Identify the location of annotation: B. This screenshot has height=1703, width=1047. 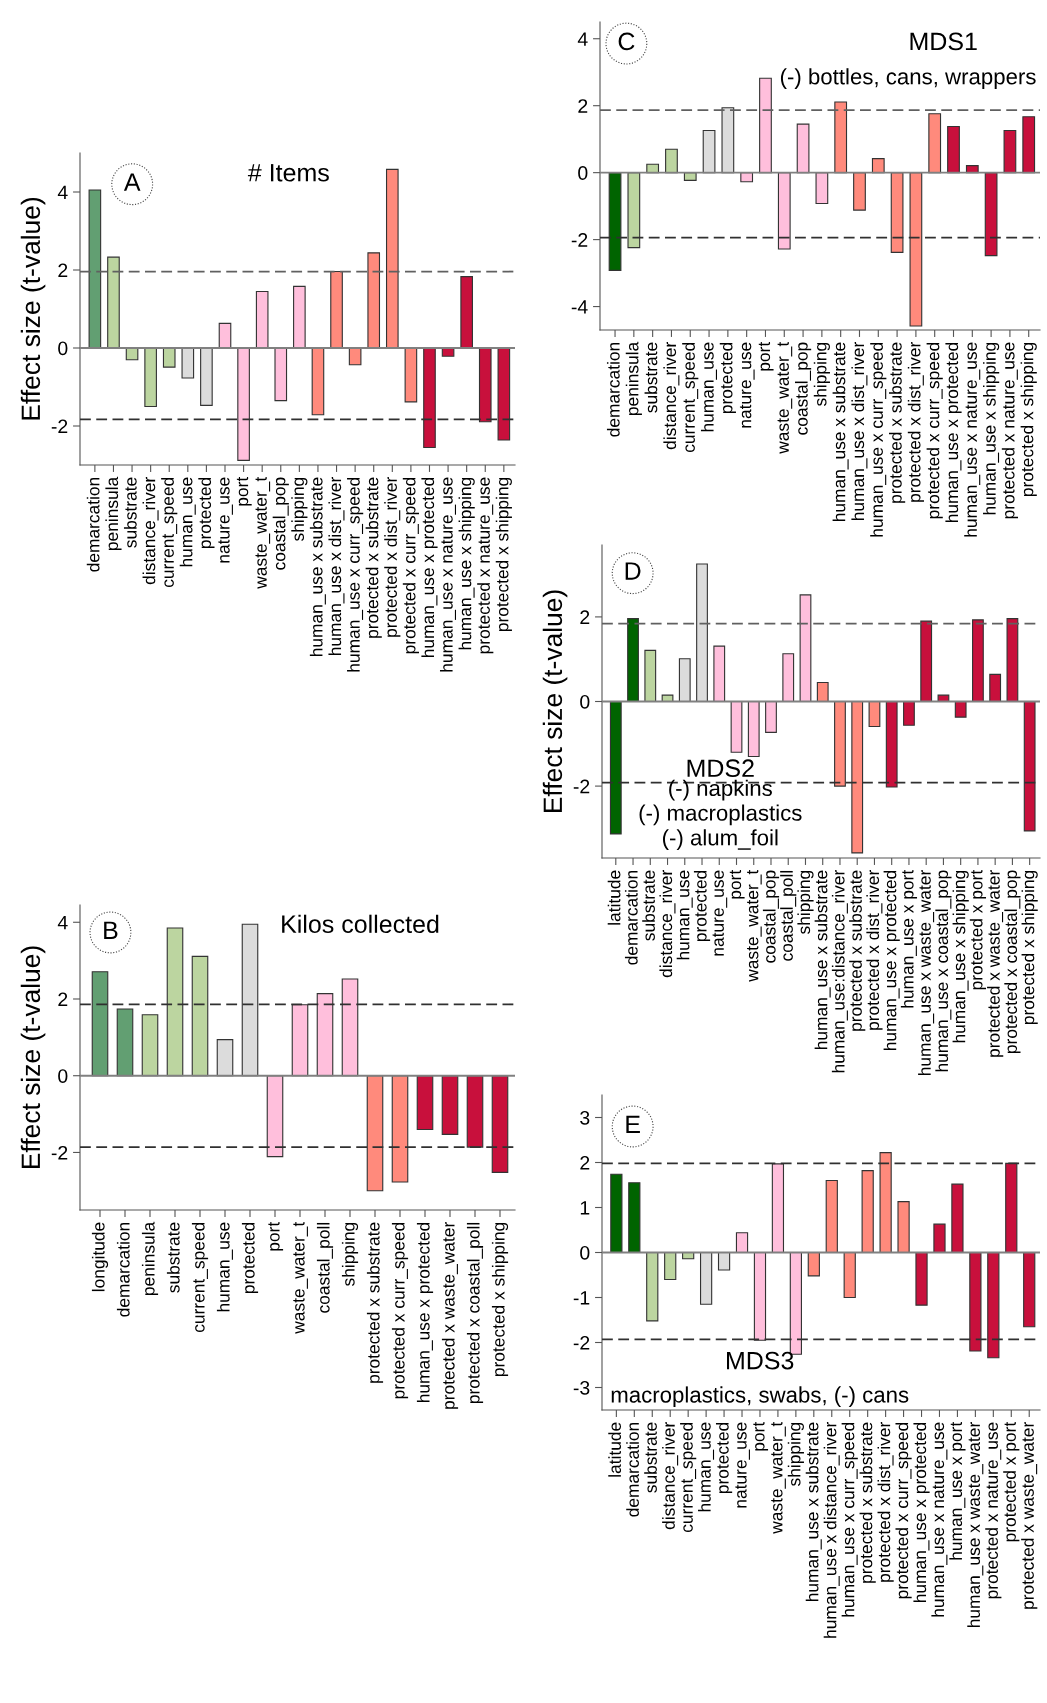
(111, 930).